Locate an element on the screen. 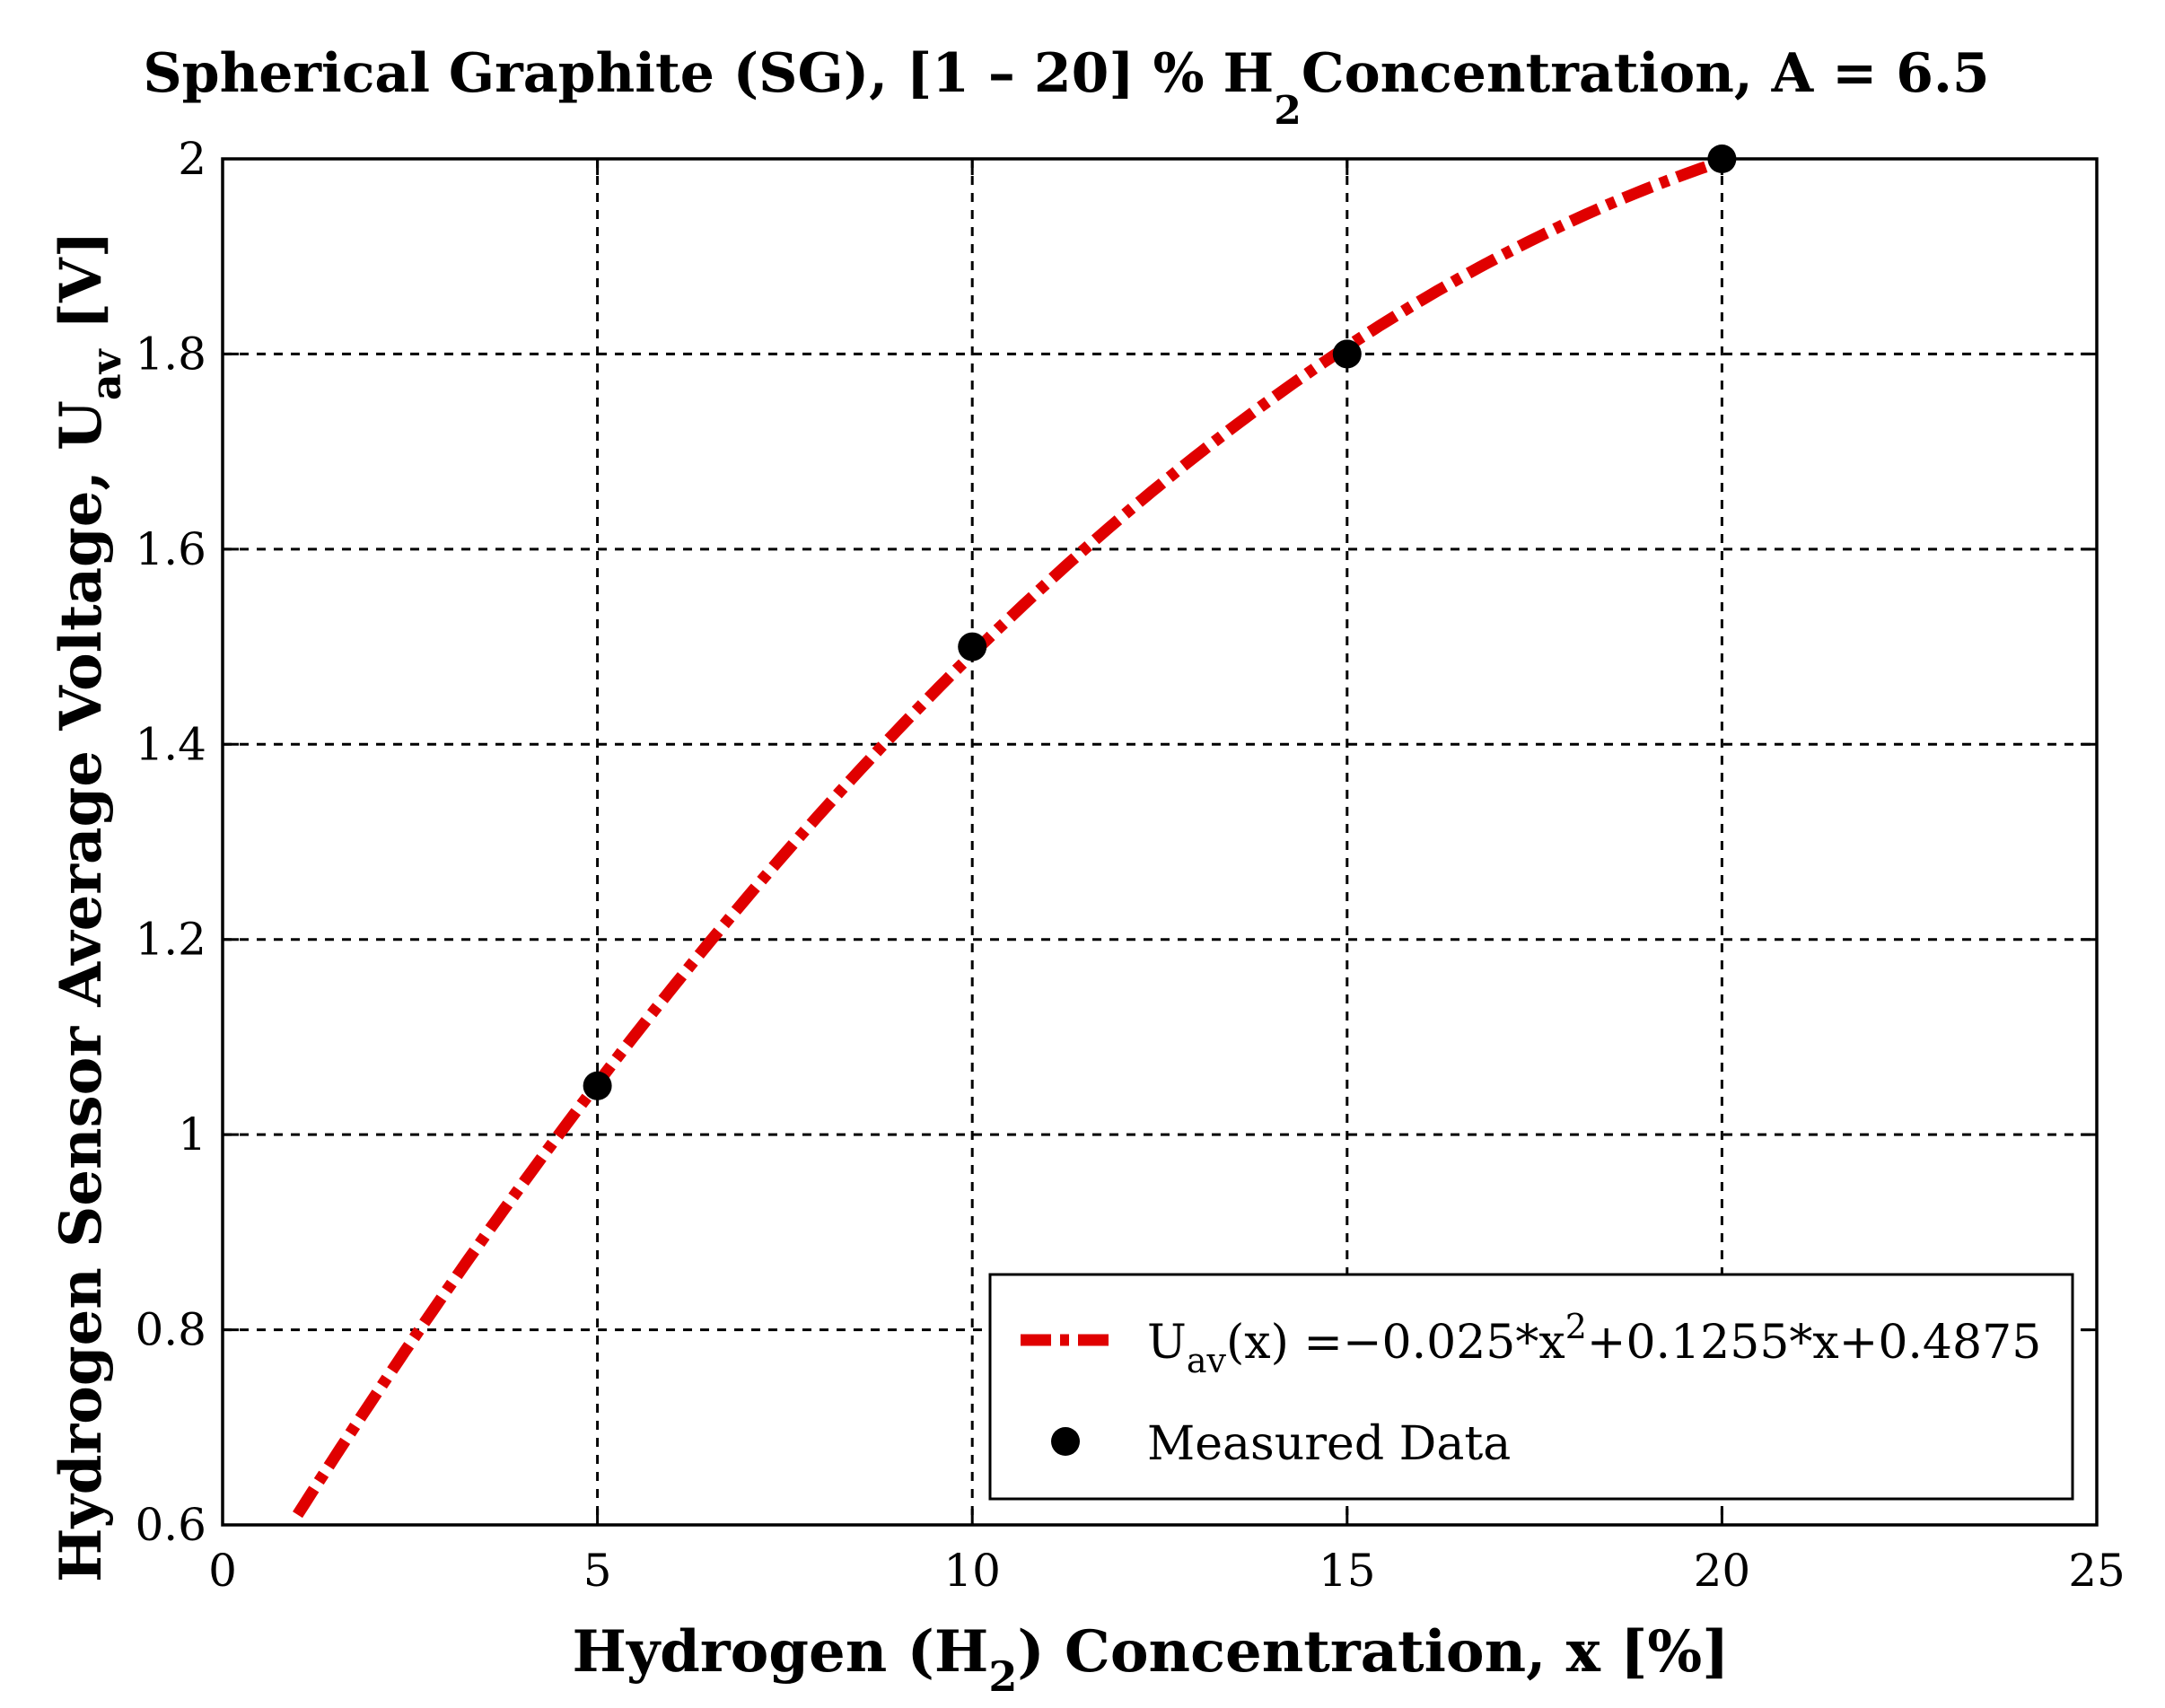 The height and width of the screenshot is (1708, 2165). y-tick-label: 1.2 is located at coordinates (171, 940).